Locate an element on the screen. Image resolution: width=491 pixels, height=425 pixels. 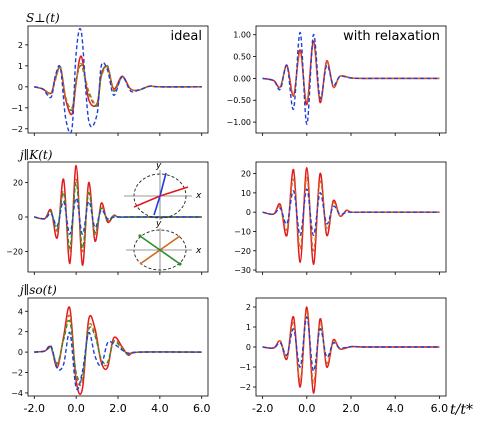
panel-4: −4 −2 0 2 4 -2.0 0.0 2.0 4.0 6.0 is located at coordinates (111, 356).